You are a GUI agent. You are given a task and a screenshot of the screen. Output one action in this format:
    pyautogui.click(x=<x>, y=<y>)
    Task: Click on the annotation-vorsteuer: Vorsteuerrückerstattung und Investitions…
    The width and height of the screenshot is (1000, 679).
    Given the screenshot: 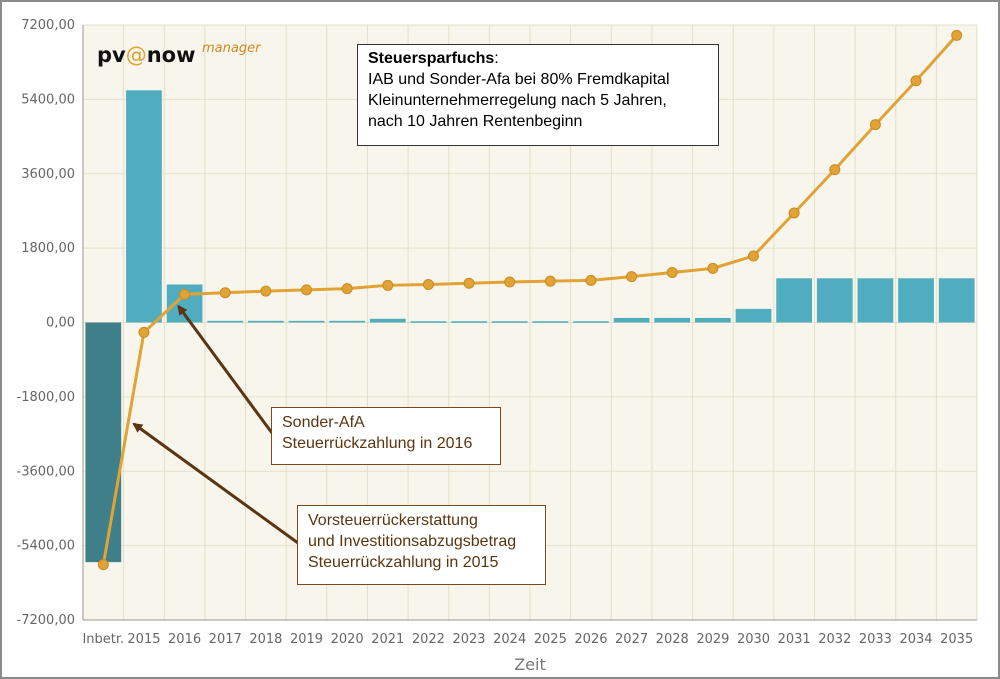 What is the action you would take?
    pyautogui.click(x=421, y=545)
    